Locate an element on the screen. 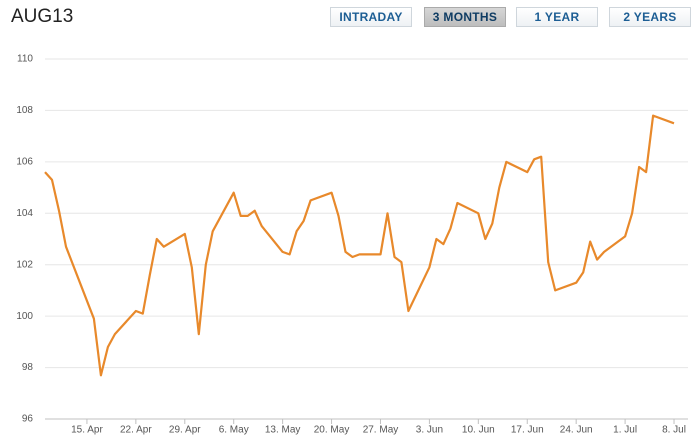 Image resolution: width=696 pixels, height=440 pixels. x-tick-label: 17. Jun is located at coordinates (527, 430).